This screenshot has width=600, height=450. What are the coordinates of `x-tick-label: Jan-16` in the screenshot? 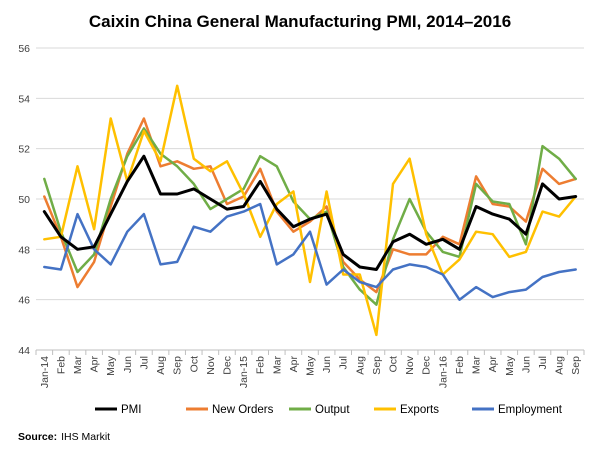 It's located at (443, 372).